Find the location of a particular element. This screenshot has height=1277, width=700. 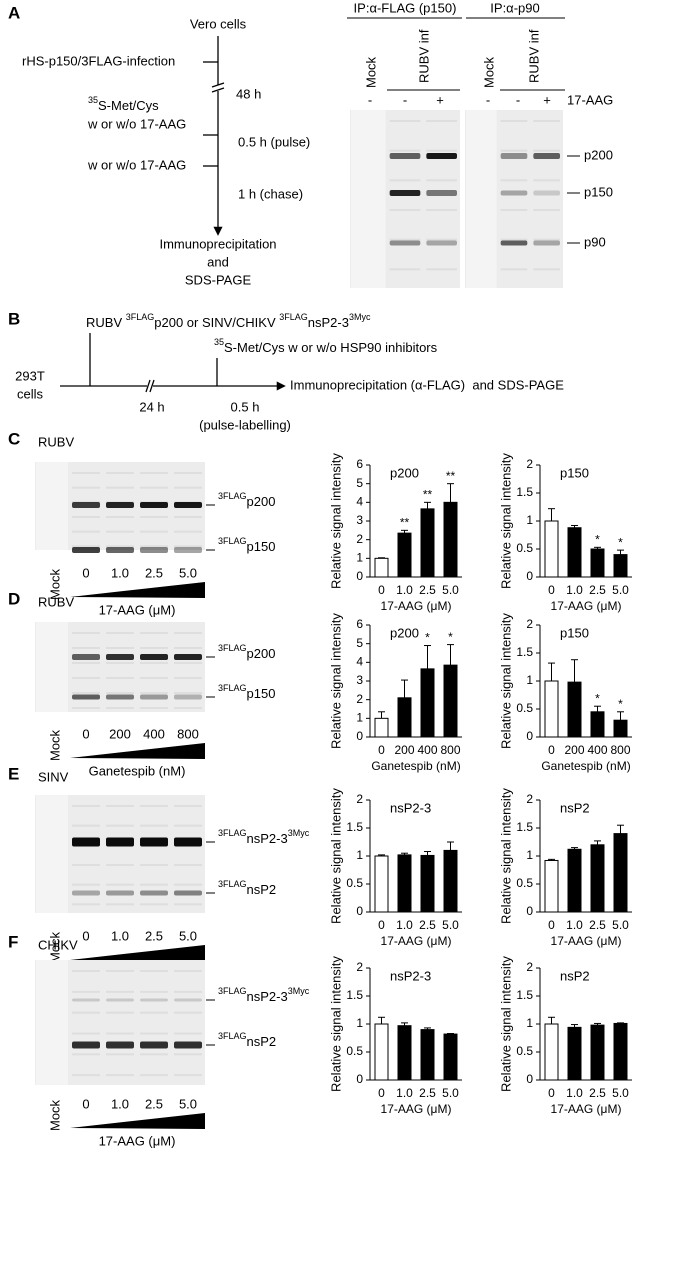

diagram-end: and is located at coordinates (218, 261).